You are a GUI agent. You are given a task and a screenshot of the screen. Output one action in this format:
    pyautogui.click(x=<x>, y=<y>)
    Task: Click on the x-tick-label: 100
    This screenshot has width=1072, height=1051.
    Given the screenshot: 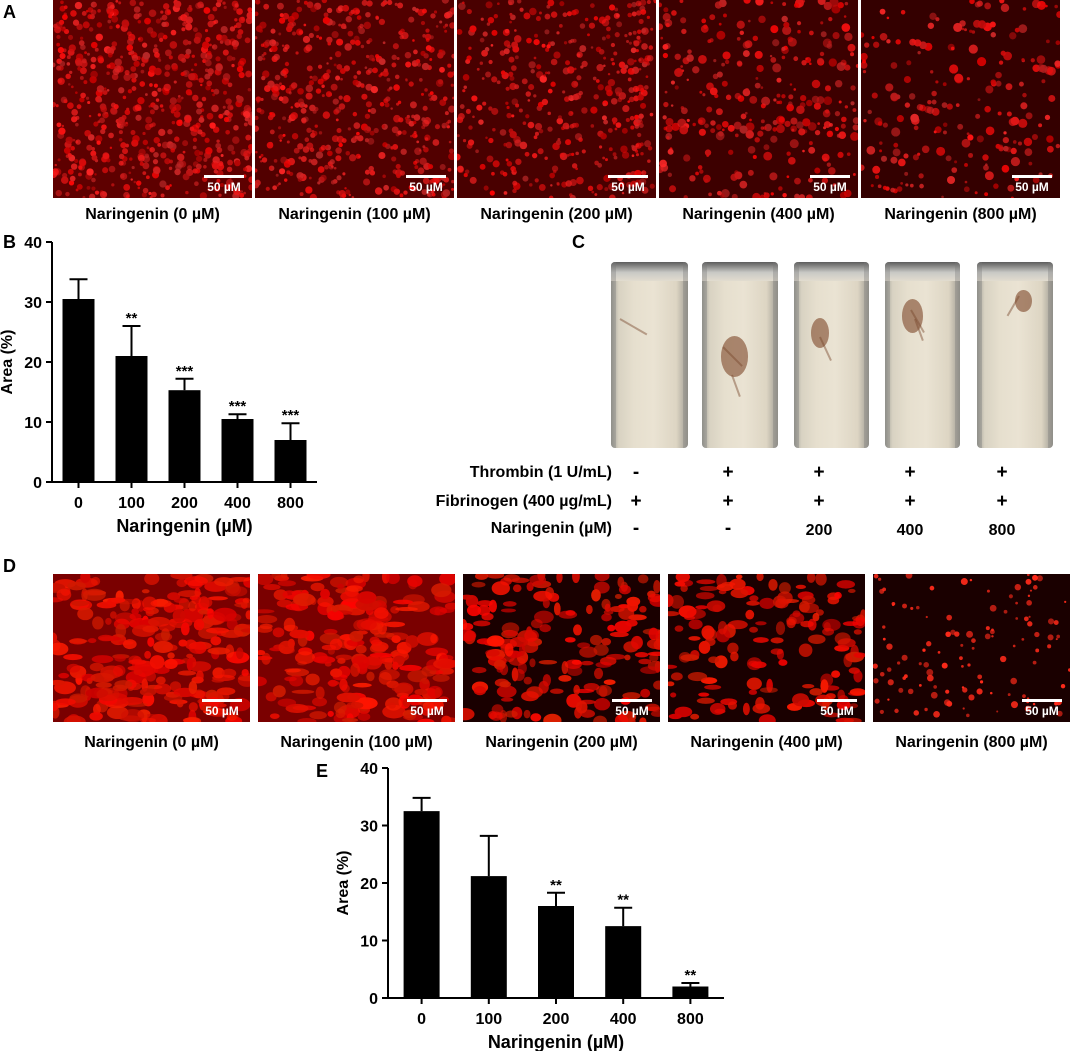 What is the action you would take?
    pyautogui.click(x=131, y=503)
    